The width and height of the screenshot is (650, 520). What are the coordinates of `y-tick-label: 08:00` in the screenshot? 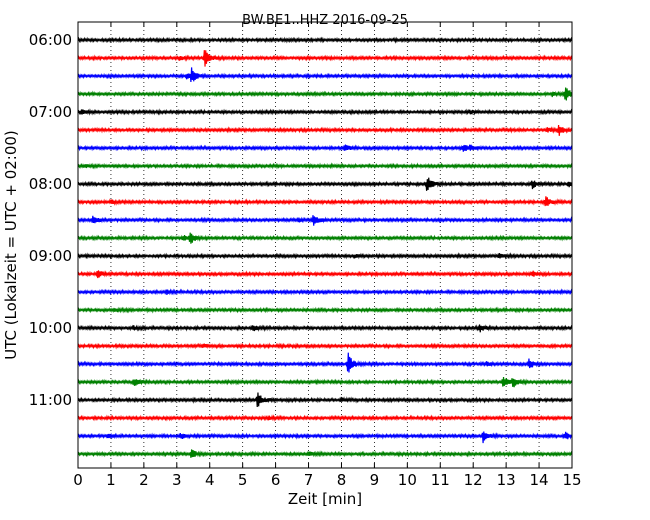 It's located at (50, 184).